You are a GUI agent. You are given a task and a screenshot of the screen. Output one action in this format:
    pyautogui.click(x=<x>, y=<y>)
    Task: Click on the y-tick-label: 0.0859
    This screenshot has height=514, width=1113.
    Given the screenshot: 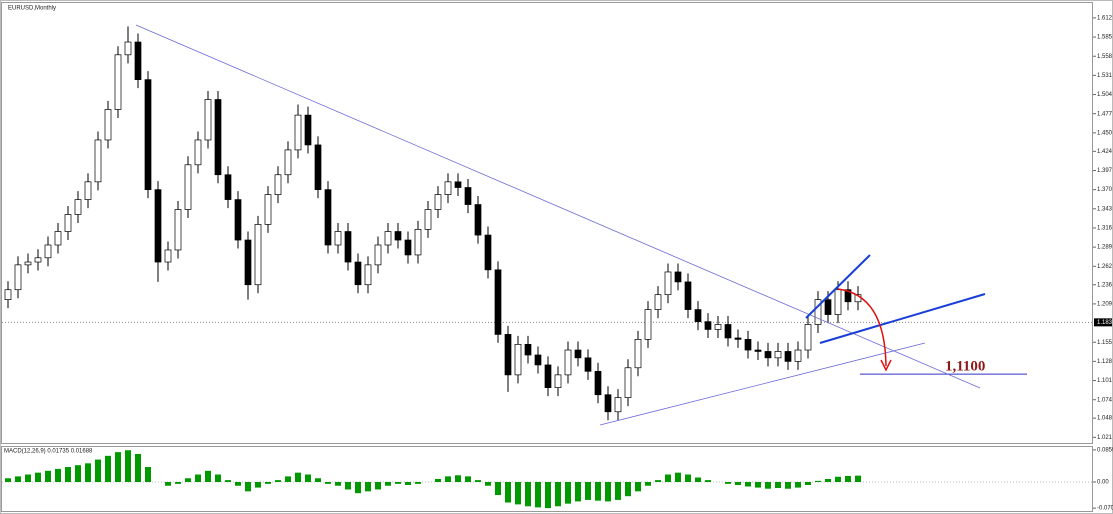 What is the action you would take?
    pyautogui.click(x=1105, y=450)
    